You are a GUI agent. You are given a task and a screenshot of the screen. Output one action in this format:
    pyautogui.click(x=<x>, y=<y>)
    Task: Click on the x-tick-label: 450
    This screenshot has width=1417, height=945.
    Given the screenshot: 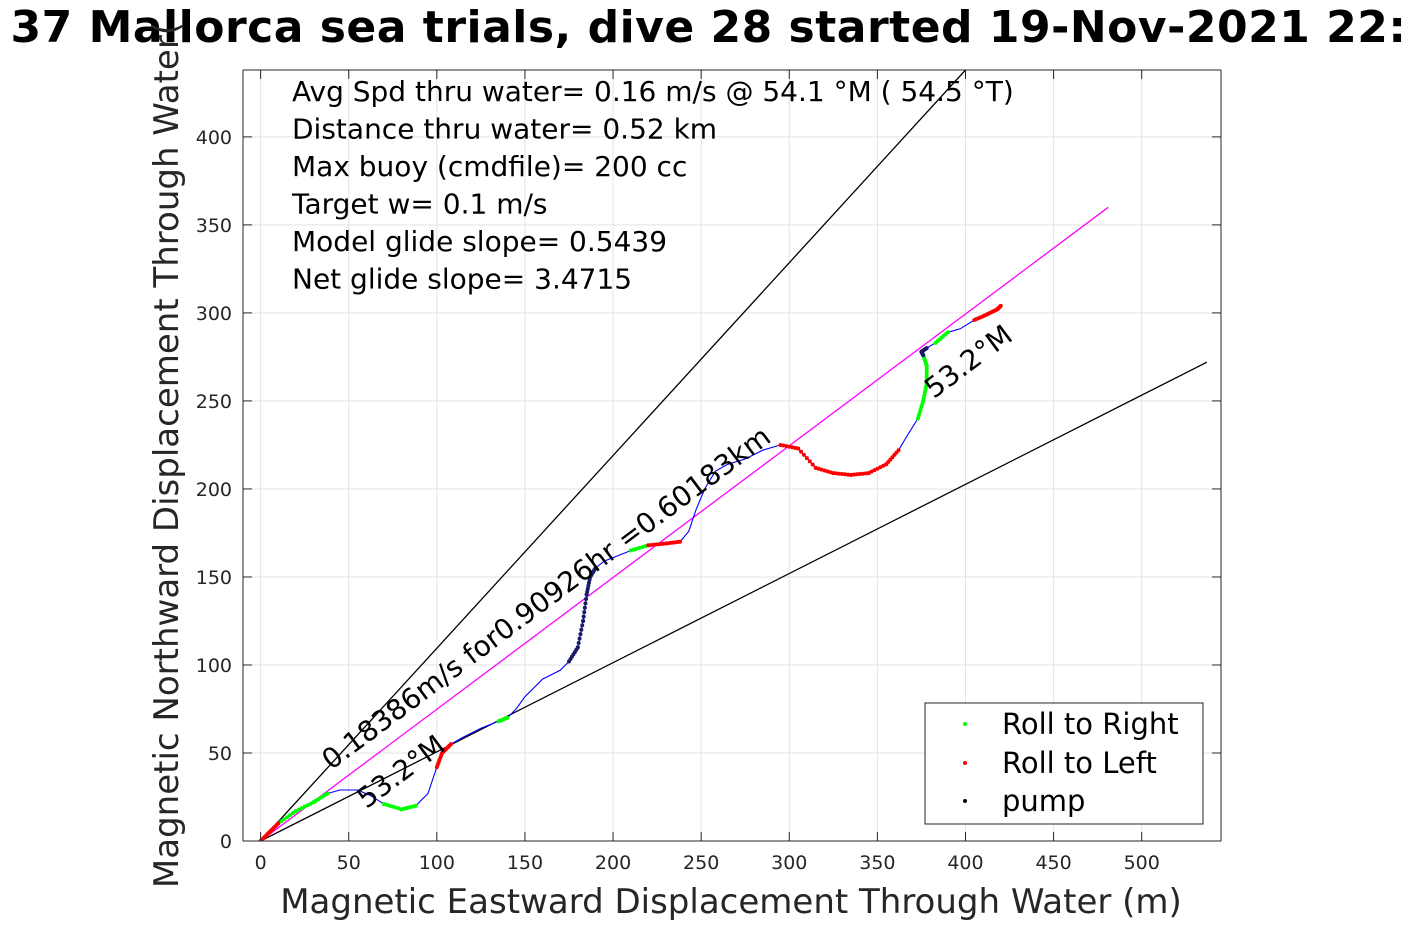 What is the action you would take?
    pyautogui.click(x=1053, y=863)
    